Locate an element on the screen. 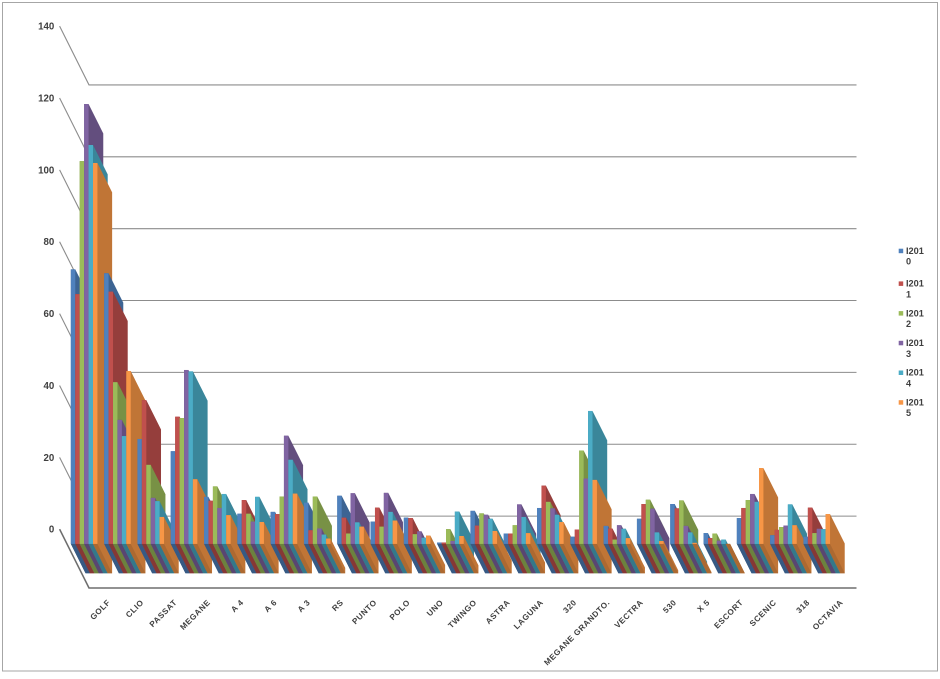  svg-text: 120 is located at coordinates (46, 98).